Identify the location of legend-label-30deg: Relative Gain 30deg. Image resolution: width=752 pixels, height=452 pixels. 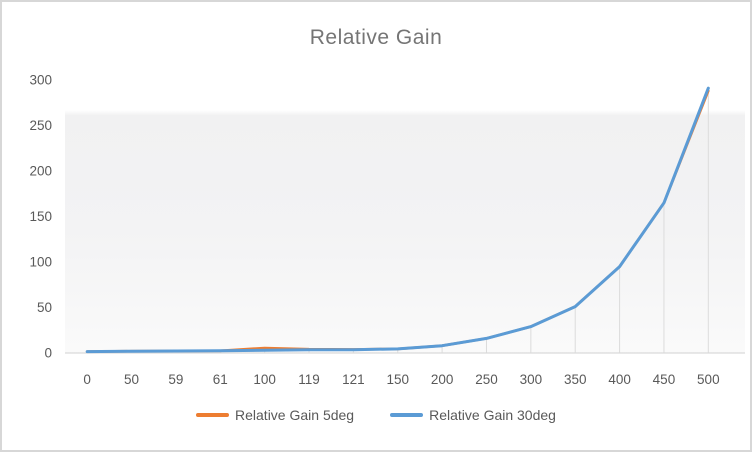
(492, 415).